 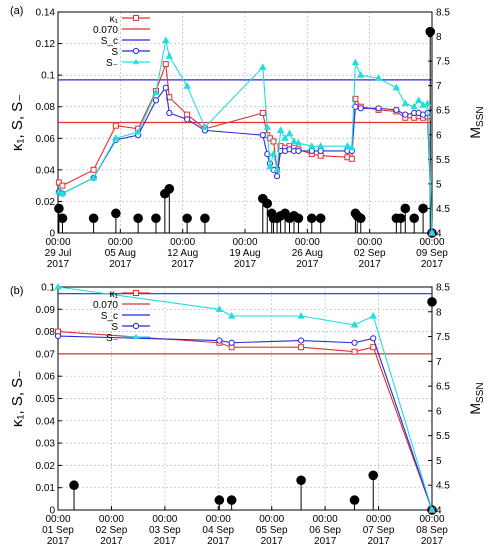 What do you see at coordinates (439, 411) in the screenshot?
I see `y2-tick-label: 6` at bounding box center [439, 411].